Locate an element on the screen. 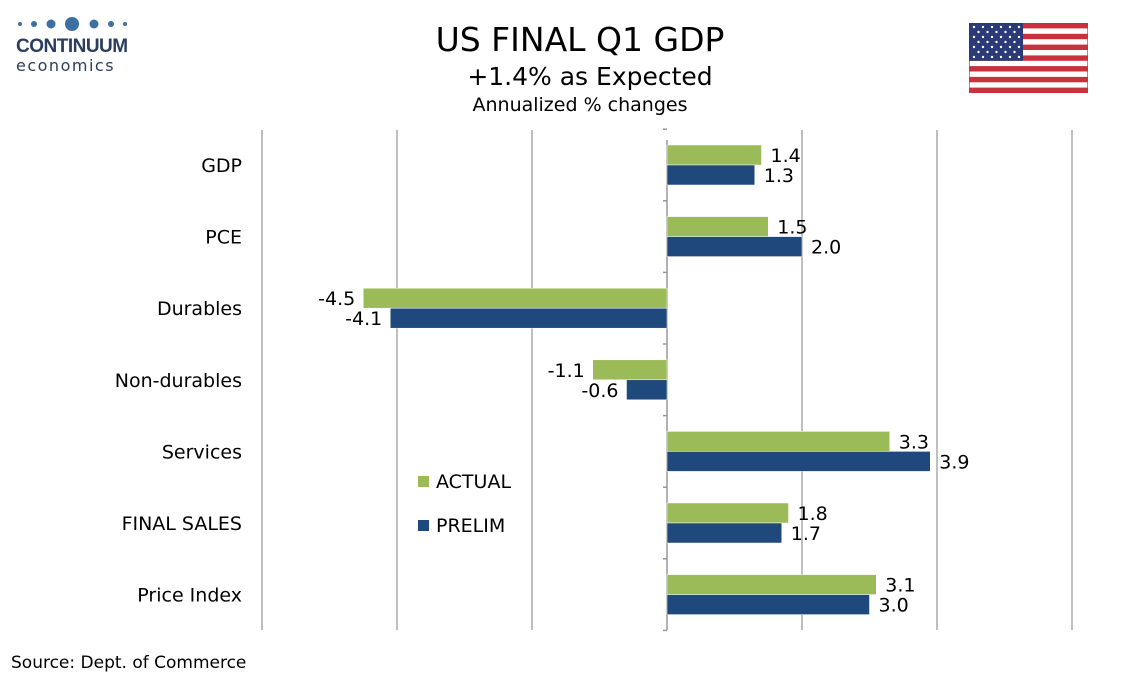  data-label: 3.1 is located at coordinates (900, 586).